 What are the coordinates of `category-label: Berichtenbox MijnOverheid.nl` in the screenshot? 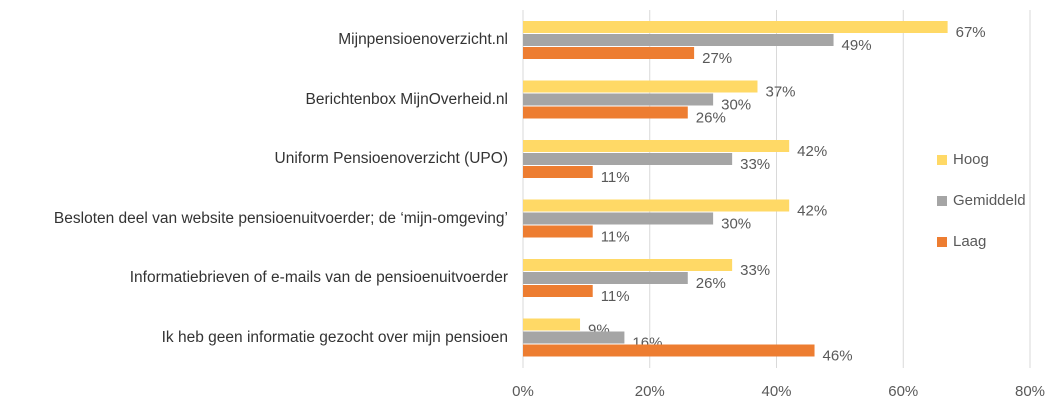 It's located at (258, 100).